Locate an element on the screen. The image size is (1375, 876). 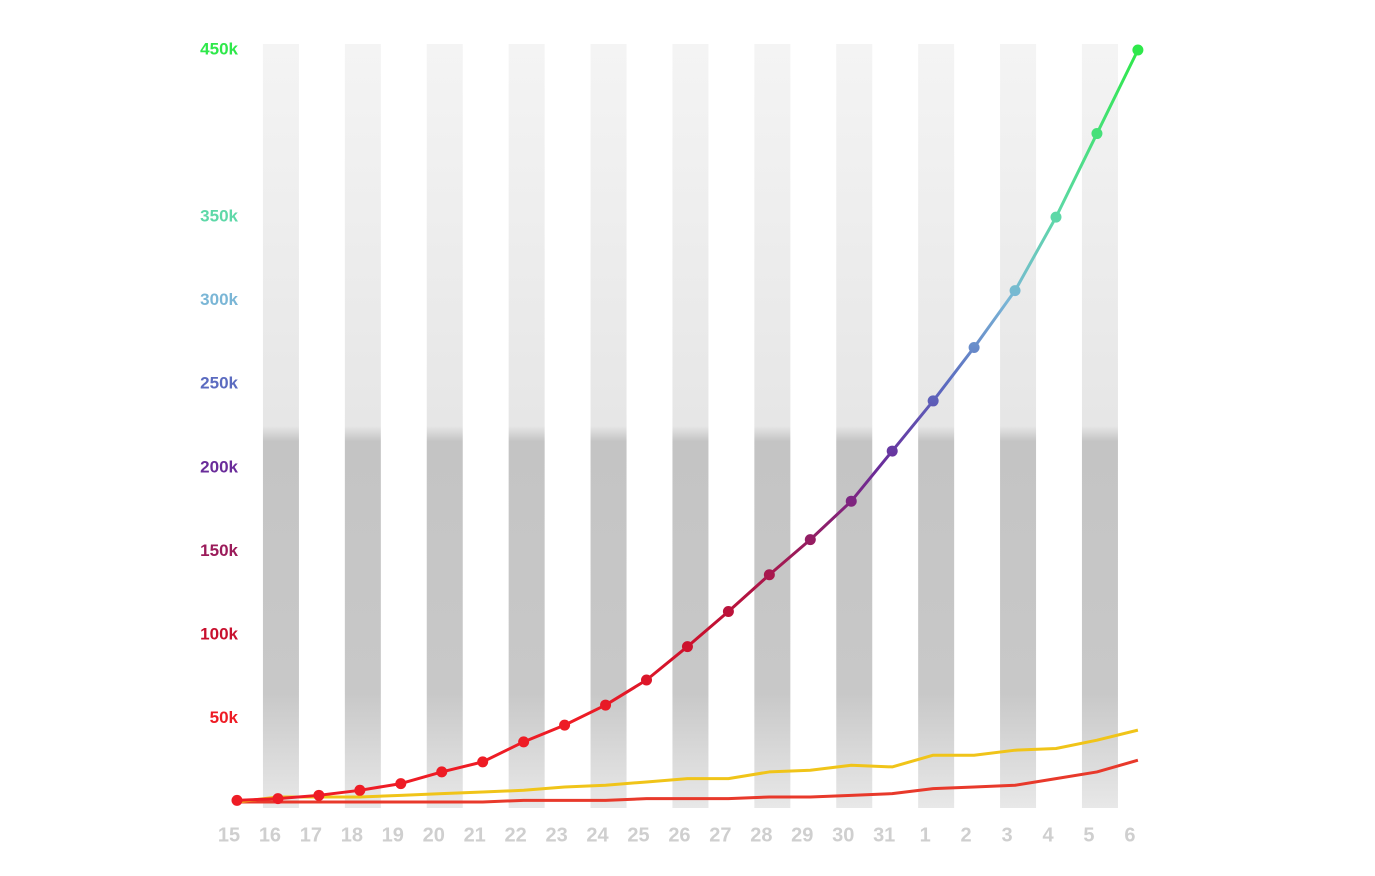
x-tick-label: 29 is located at coordinates (802, 835).